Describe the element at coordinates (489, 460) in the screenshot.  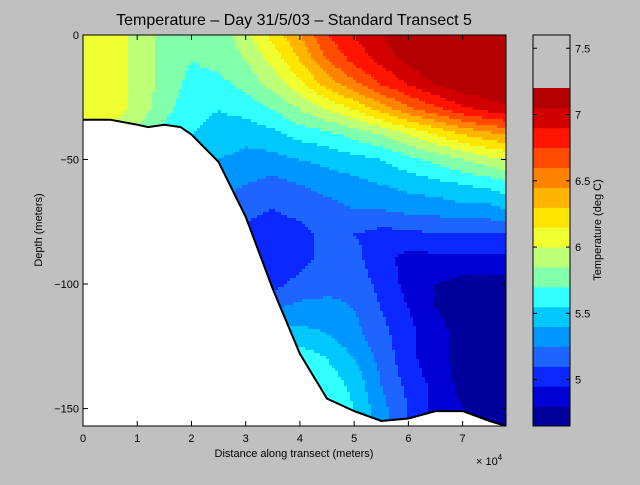
I see `x-axis-multiplier: × 10⁴` at that location.